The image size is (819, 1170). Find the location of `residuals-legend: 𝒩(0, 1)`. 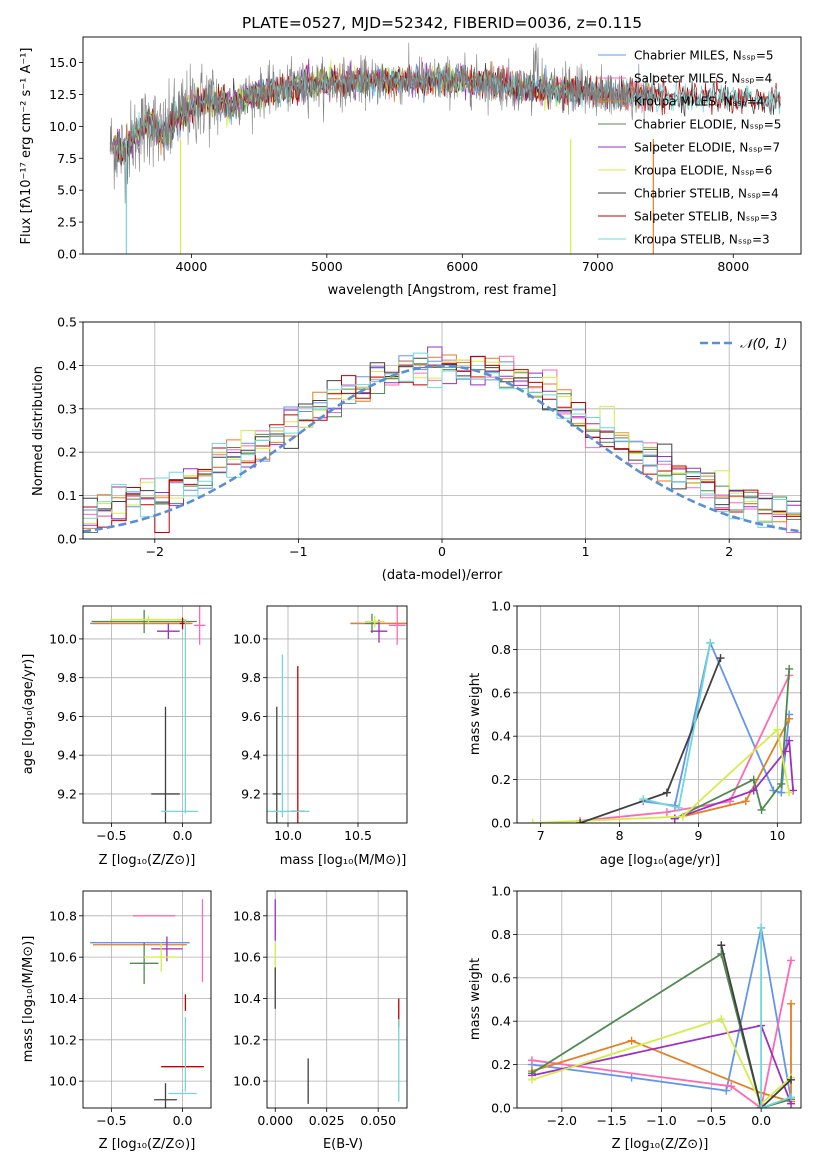

residuals-legend: 𝒩(0, 1) is located at coordinates (743, 344).